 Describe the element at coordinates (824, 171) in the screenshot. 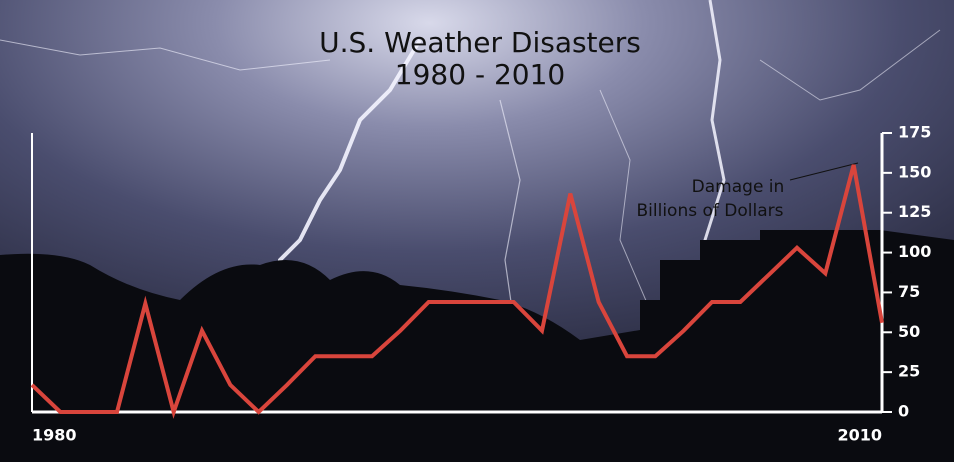

I see `annotation-pointer` at that location.